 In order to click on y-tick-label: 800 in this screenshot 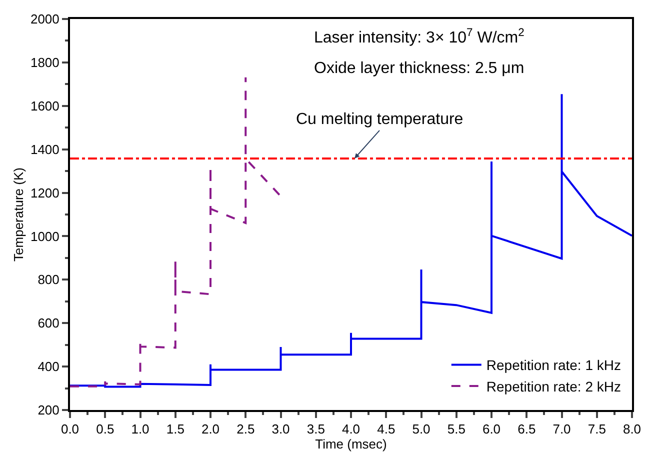, I will do `click(49, 280)`.